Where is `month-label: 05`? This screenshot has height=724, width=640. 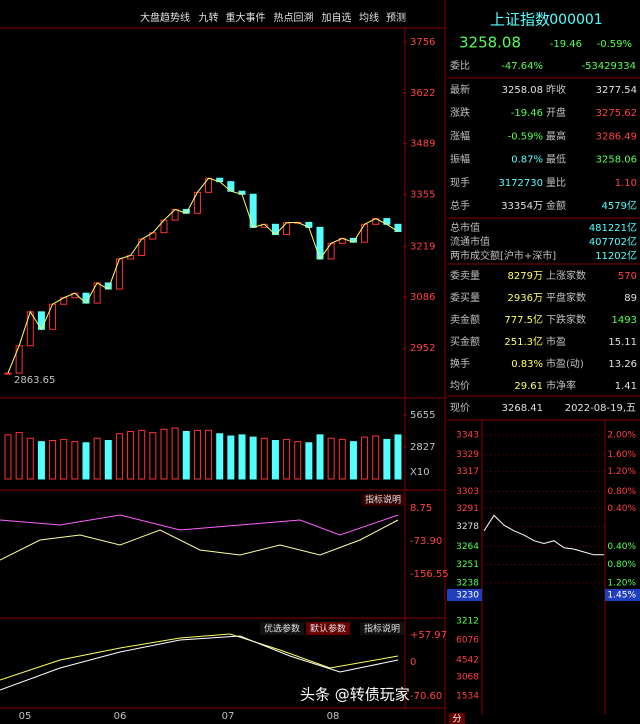
month-label: 05 is located at coordinates (25, 716).